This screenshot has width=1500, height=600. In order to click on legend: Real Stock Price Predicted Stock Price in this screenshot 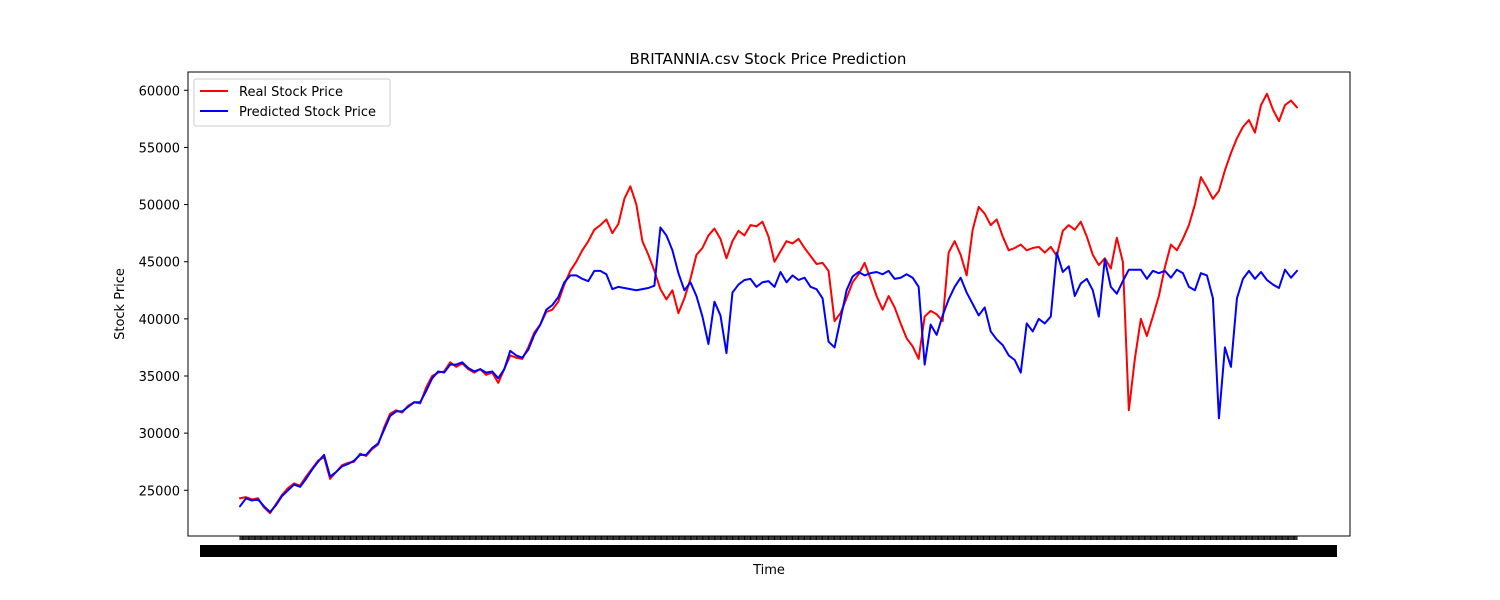, I will do `click(292, 102)`.